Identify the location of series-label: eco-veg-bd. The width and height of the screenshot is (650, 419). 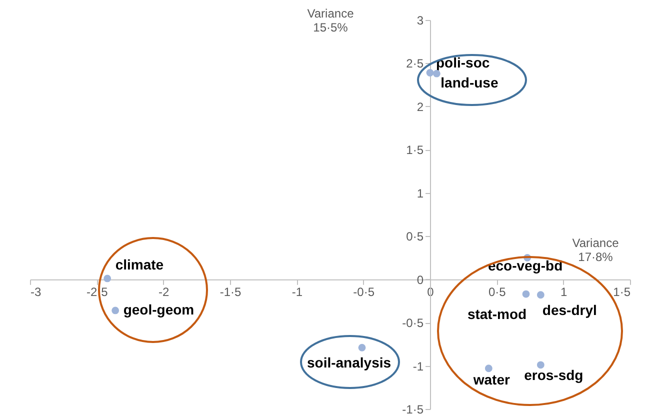
(525, 266).